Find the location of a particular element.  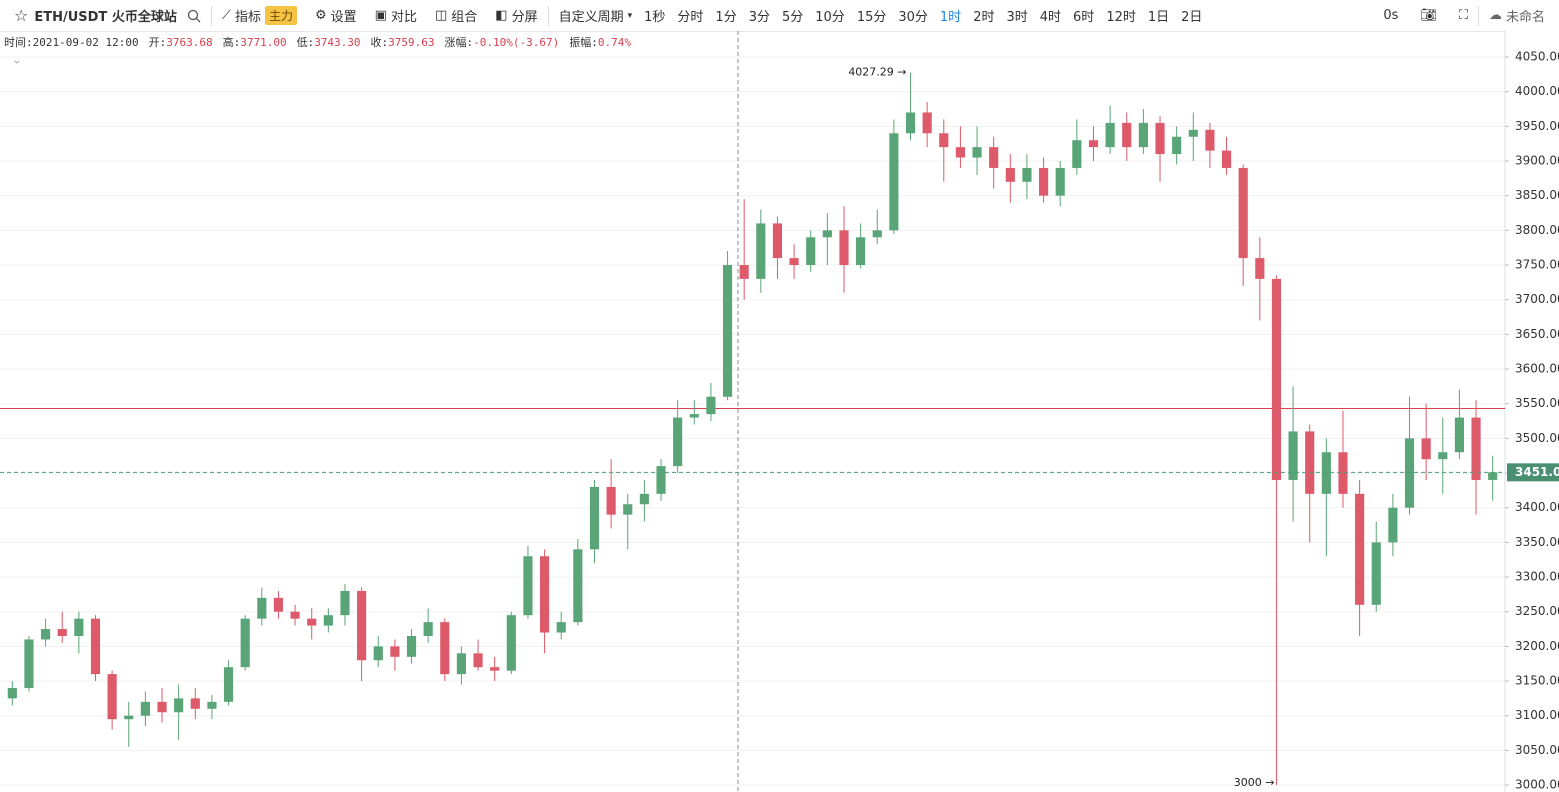

y-tick-label: 3150.00 is located at coordinates (1537, 681).